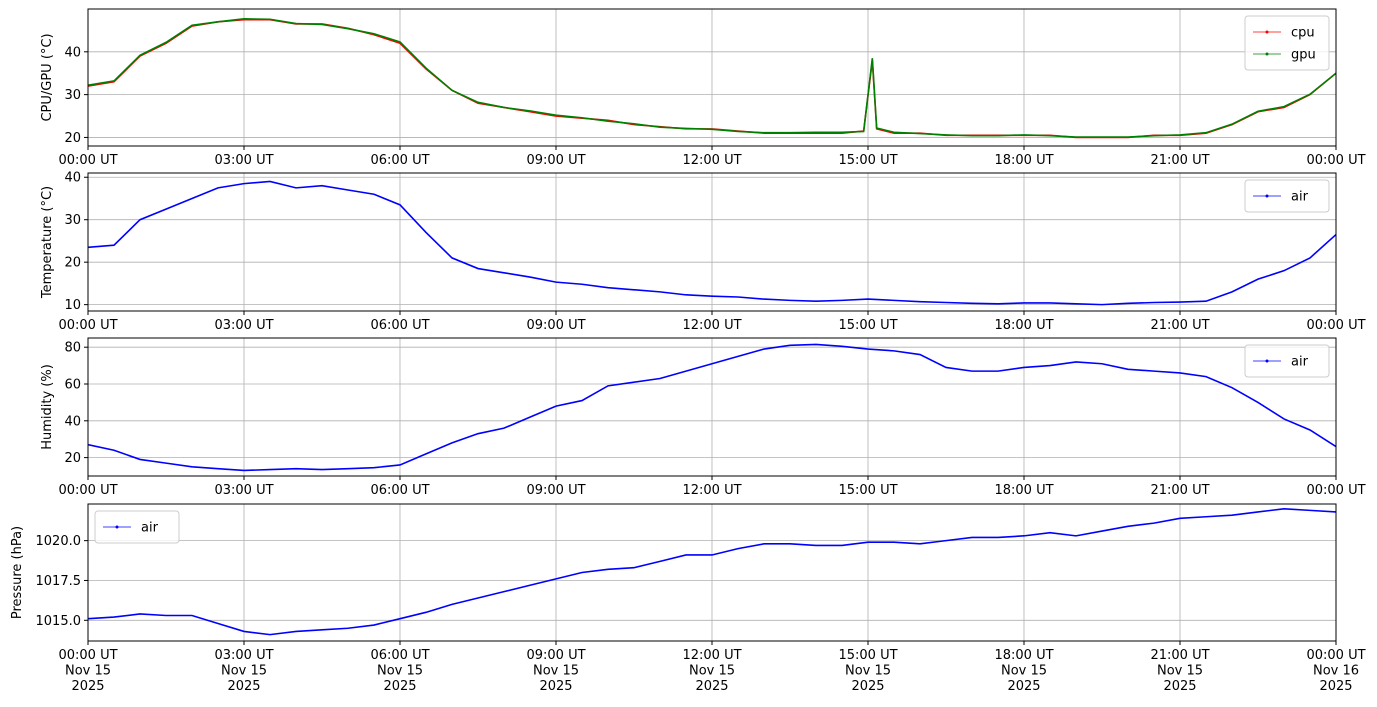 This screenshot has width=1377, height=707. I want to click on y-axis-label: CPU/GPU (°C), so click(47, 77).